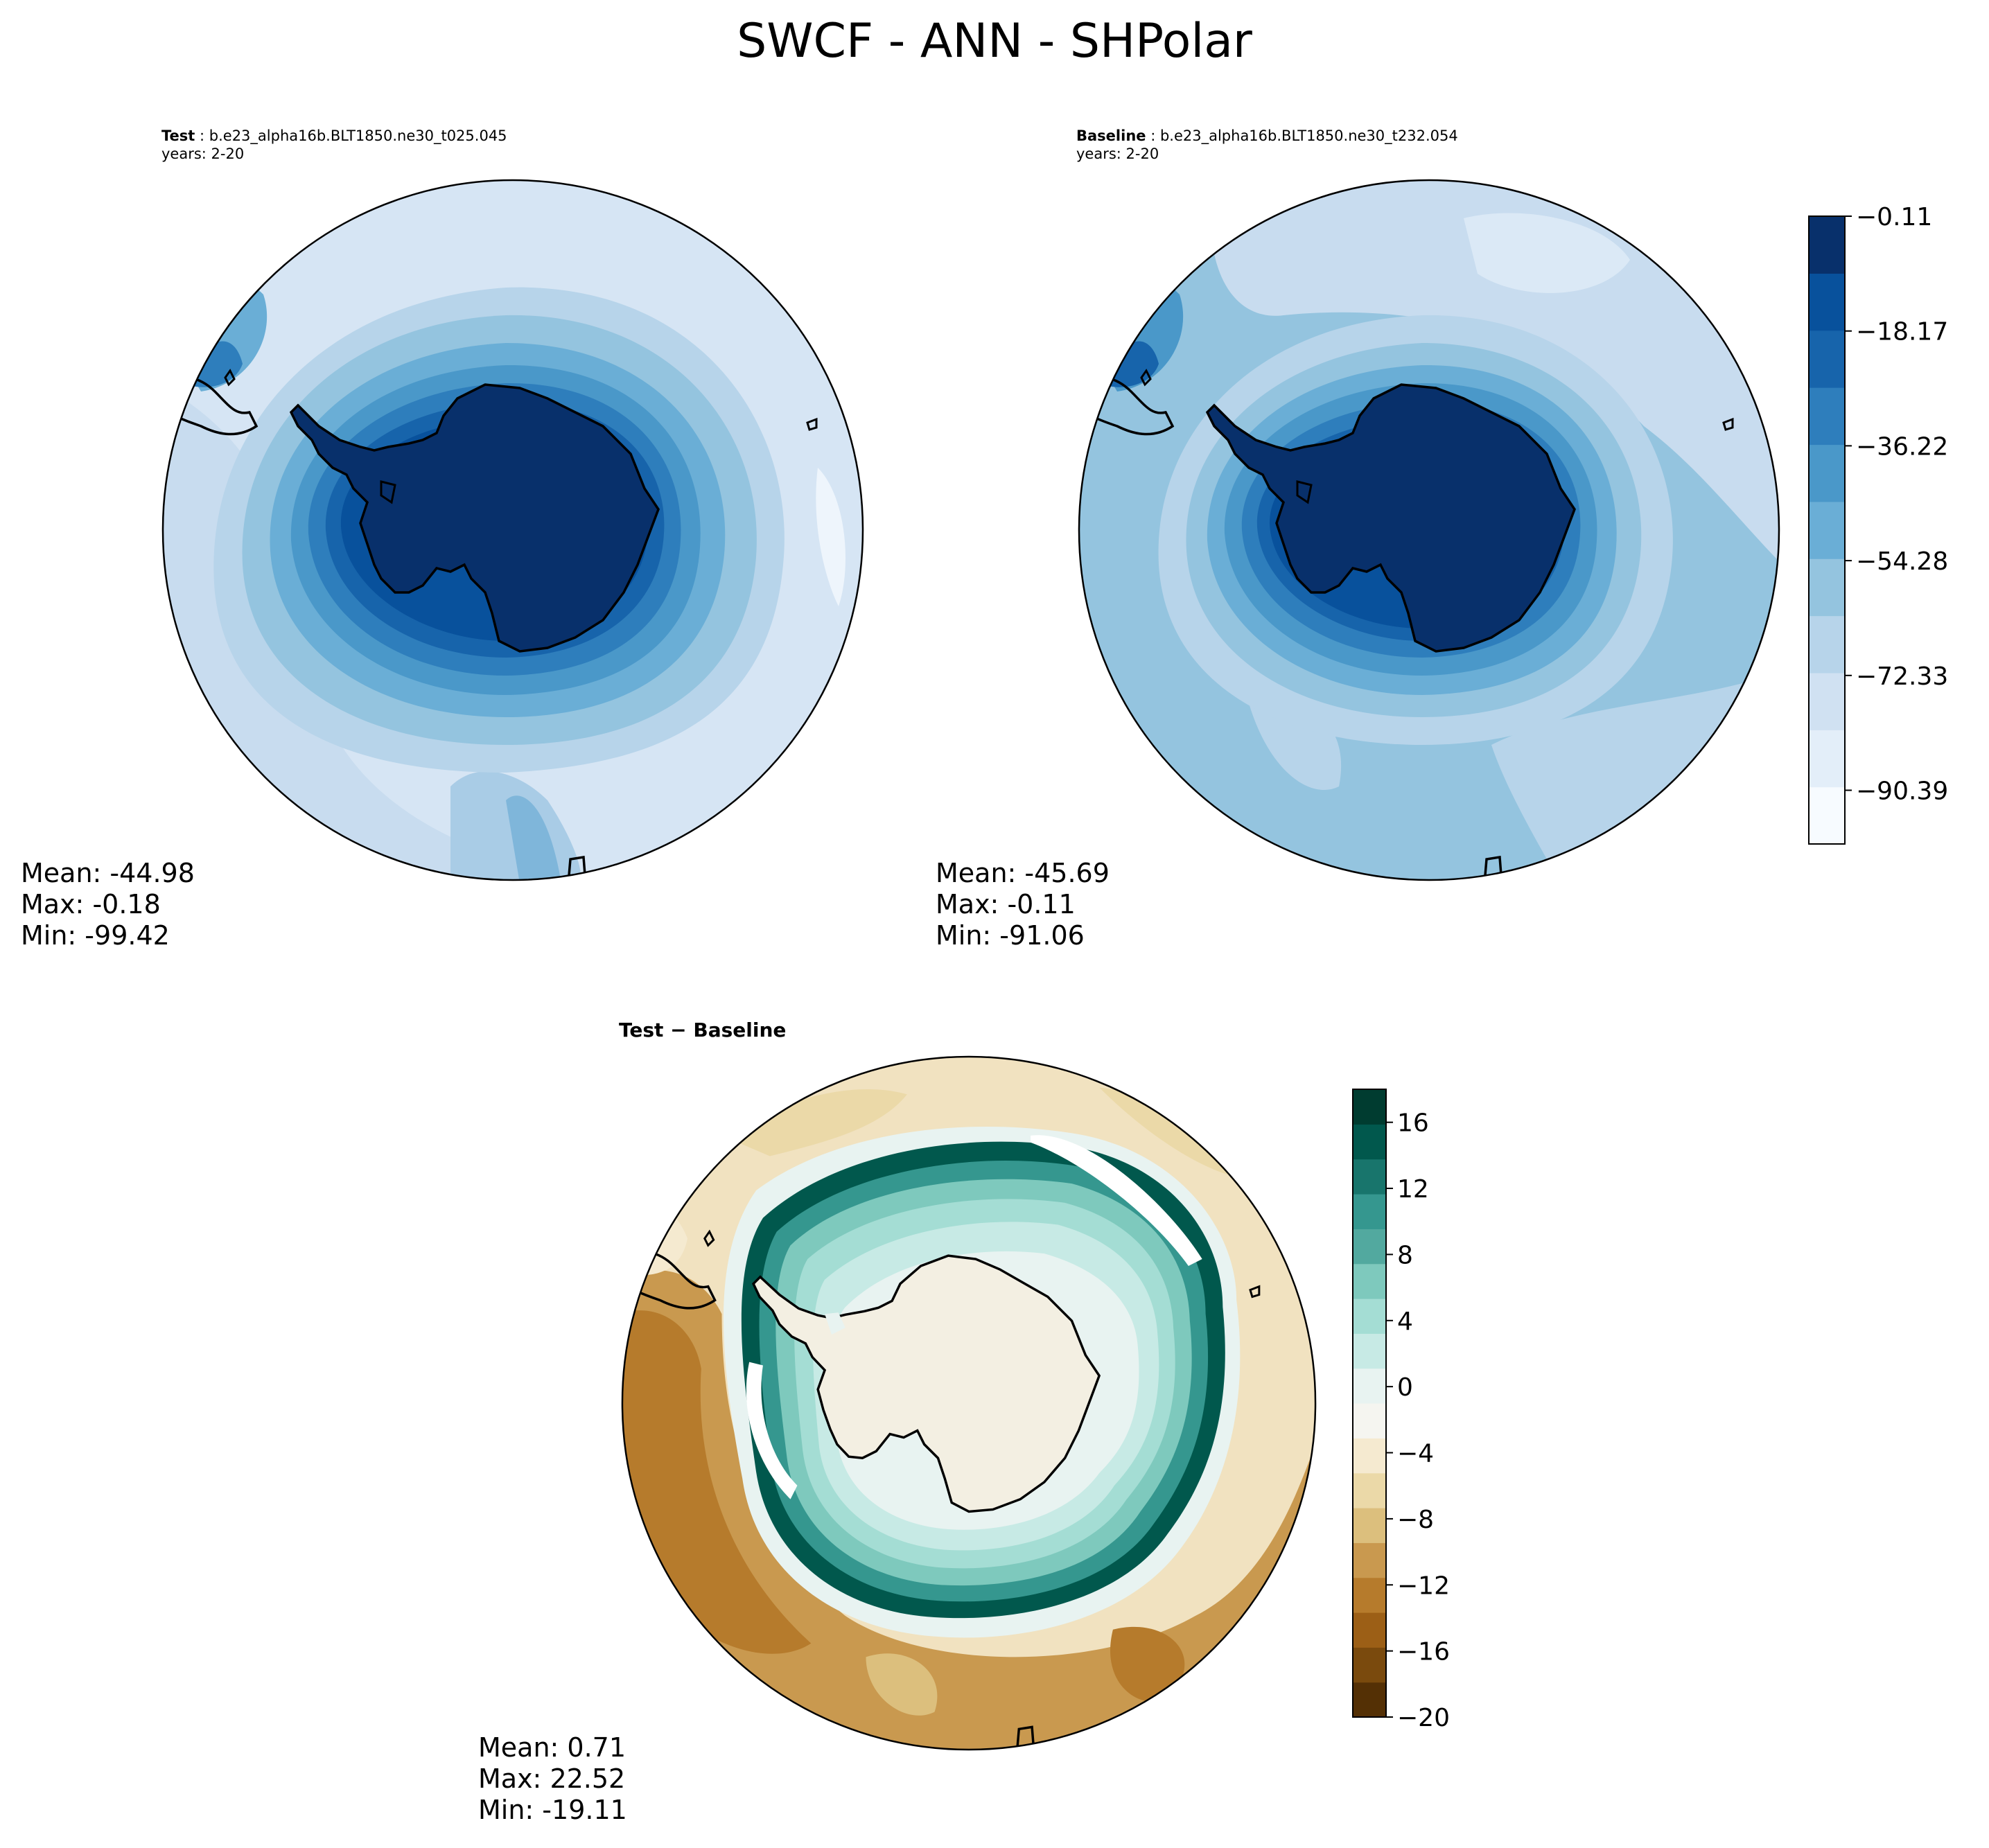  I want to click on colorbar-diverging: 16 12 8 4 0 −4 −8 −12 −16 −20, so click(1401, 1410).